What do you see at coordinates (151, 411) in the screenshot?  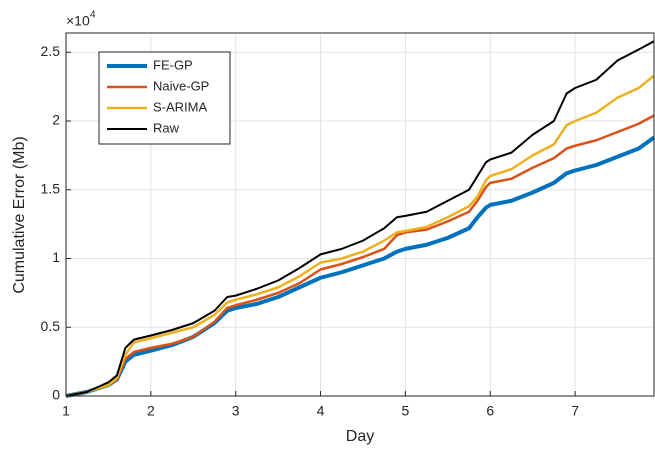 I see `x-tick-label: 2` at bounding box center [151, 411].